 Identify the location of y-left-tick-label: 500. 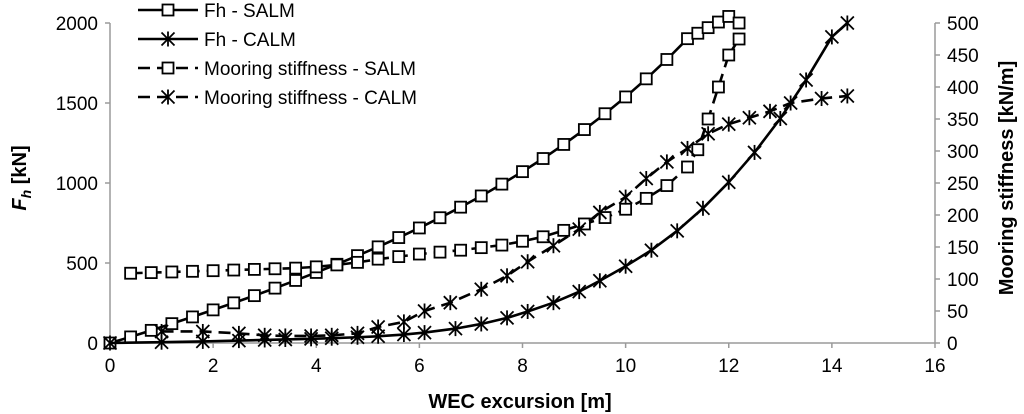
(82, 264).